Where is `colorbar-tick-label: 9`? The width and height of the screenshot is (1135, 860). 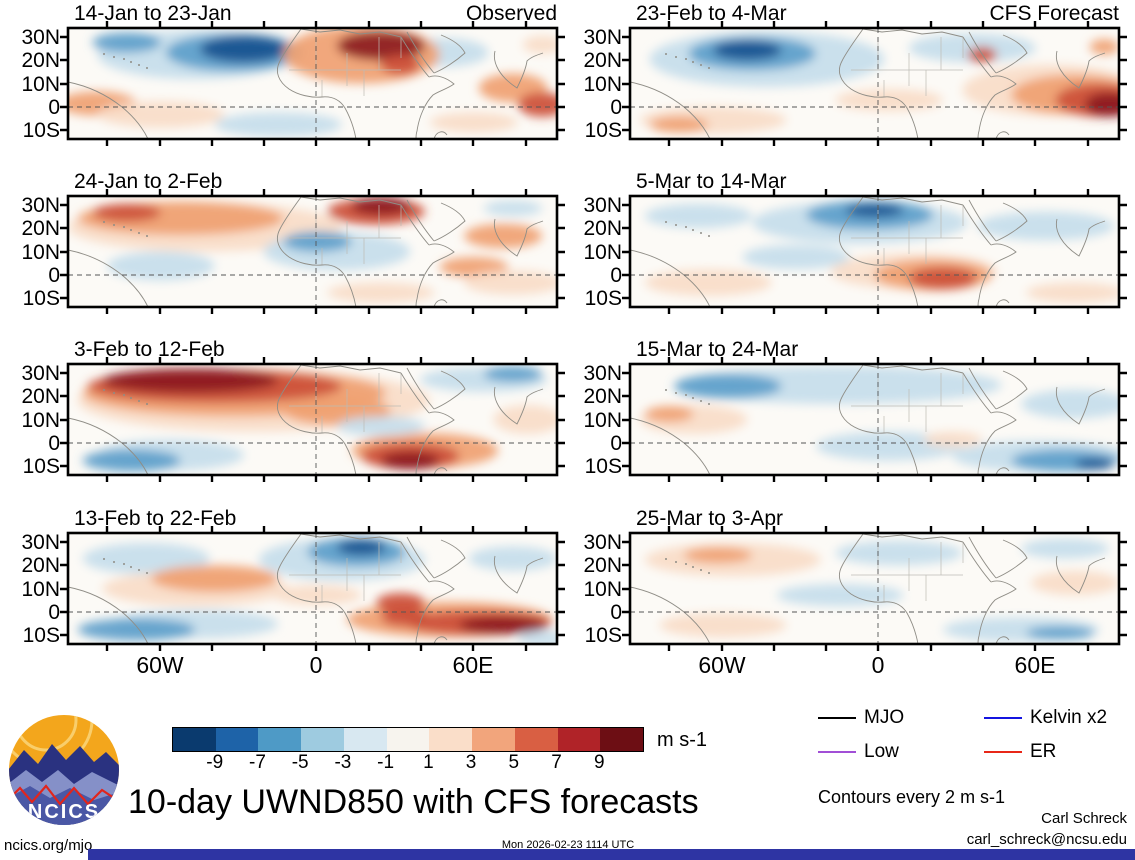
colorbar-tick-label: 9 is located at coordinates (599, 762).